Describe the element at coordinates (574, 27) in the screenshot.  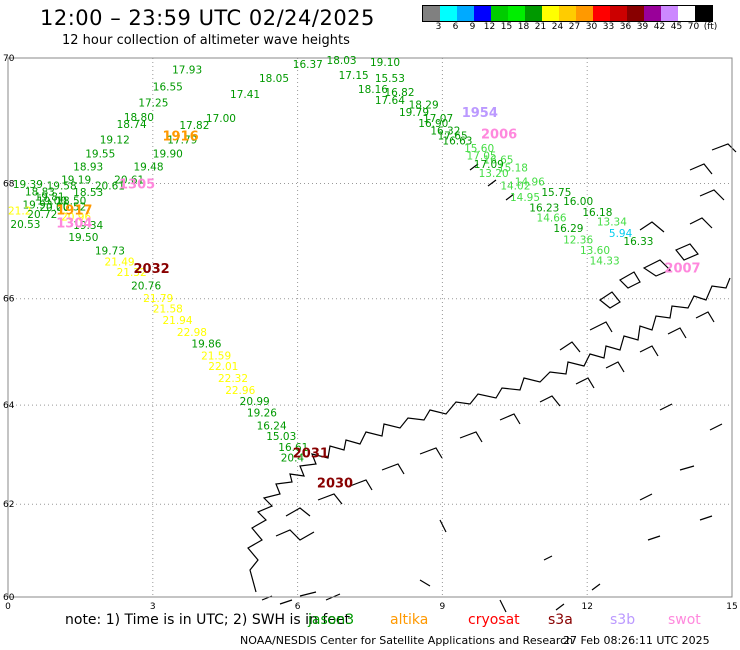
I see `legend-label: 27` at that location.